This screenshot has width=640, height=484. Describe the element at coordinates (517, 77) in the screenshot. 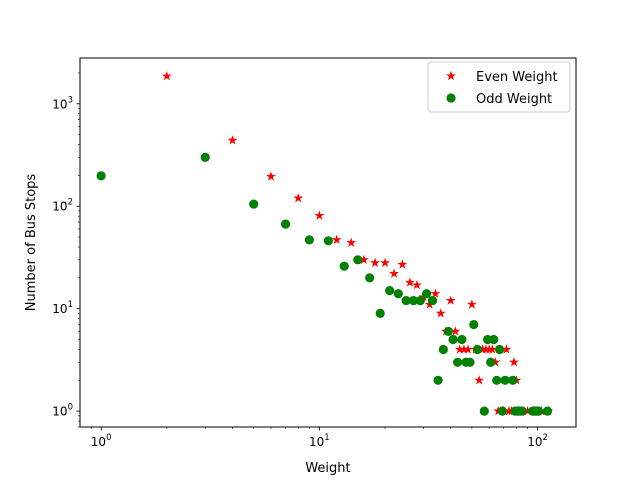

I see `legend-label-even: Even Weight` at that location.